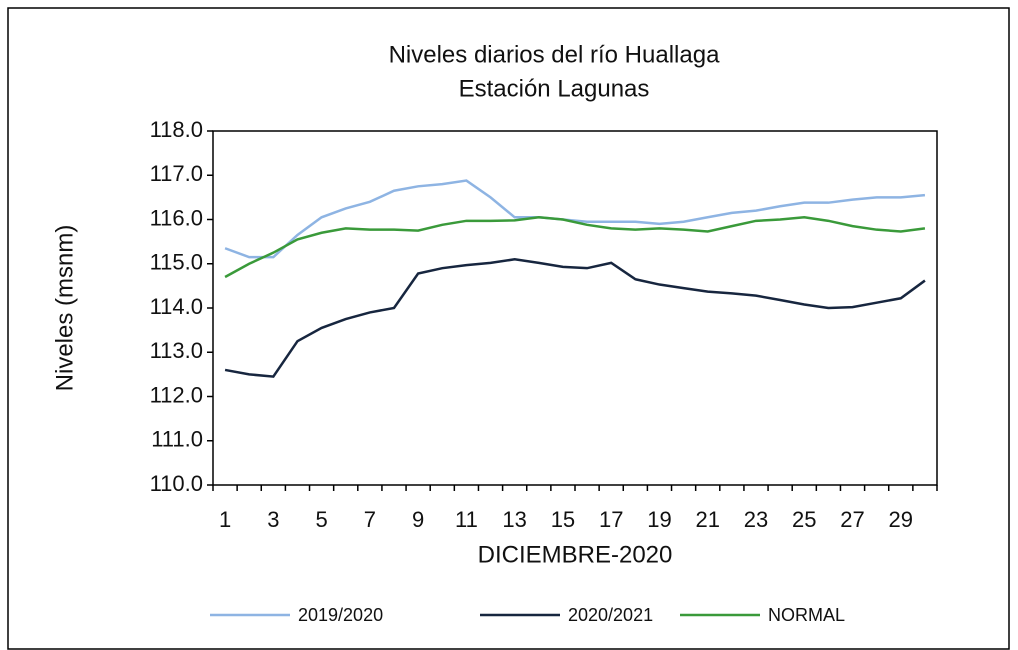 The height and width of the screenshot is (650, 1018). I want to click on y-tick-label: 111.0, so click(177, 439).